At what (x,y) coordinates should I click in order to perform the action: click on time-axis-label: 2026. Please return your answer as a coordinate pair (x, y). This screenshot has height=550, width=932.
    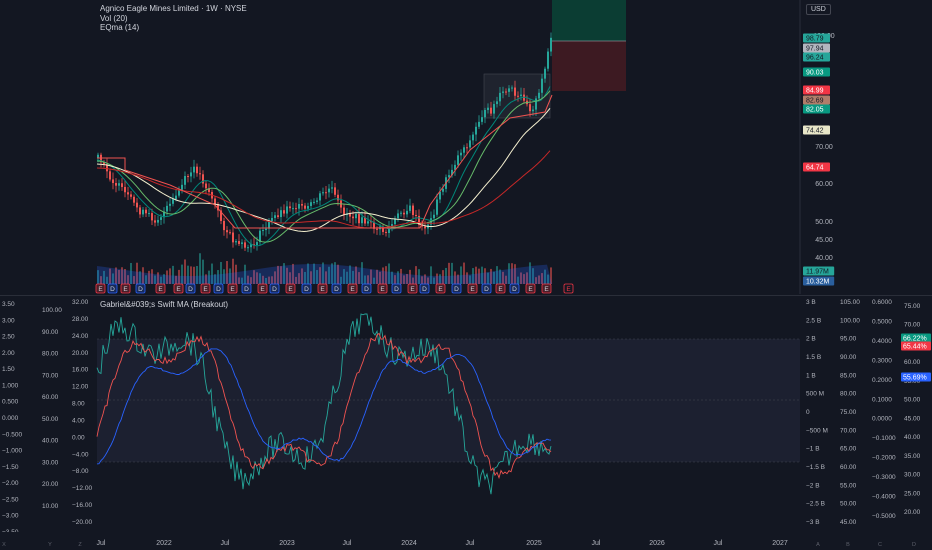
    Looking at the image, I should click on (657, 543).